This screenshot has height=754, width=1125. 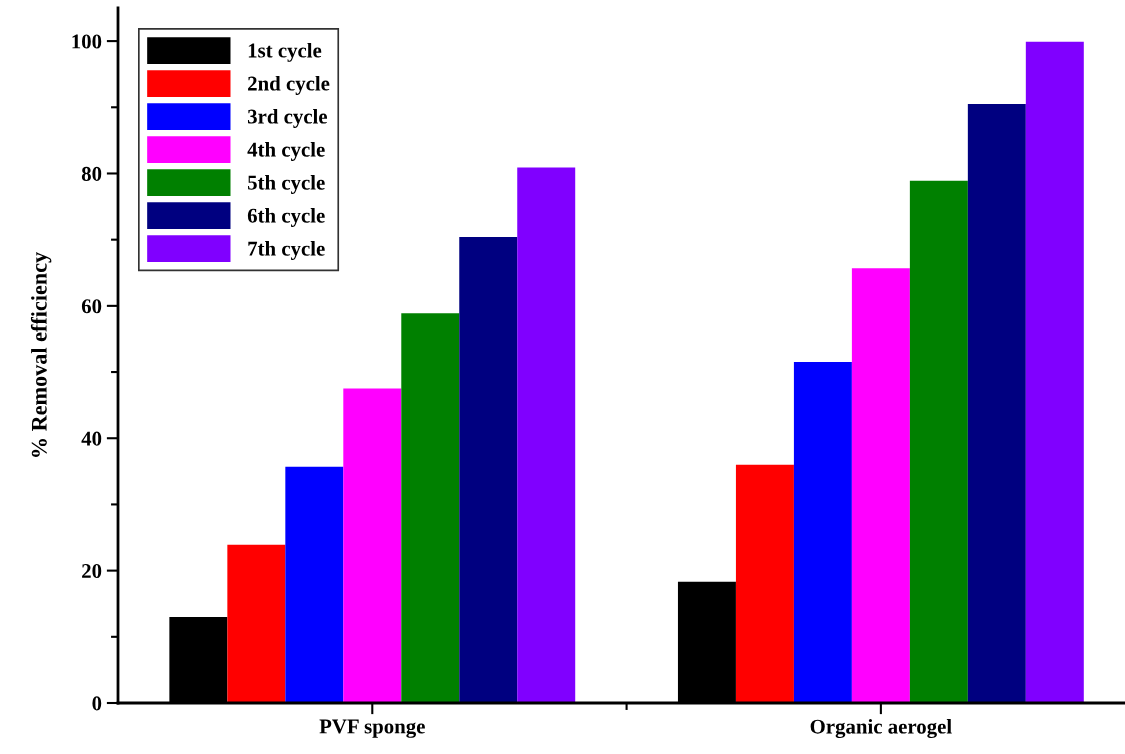 What do you see at coordinates (41, 354) in the screenshot?
I see `y-axis-title: % Removal efficiency` at bounding box center [41, 354].